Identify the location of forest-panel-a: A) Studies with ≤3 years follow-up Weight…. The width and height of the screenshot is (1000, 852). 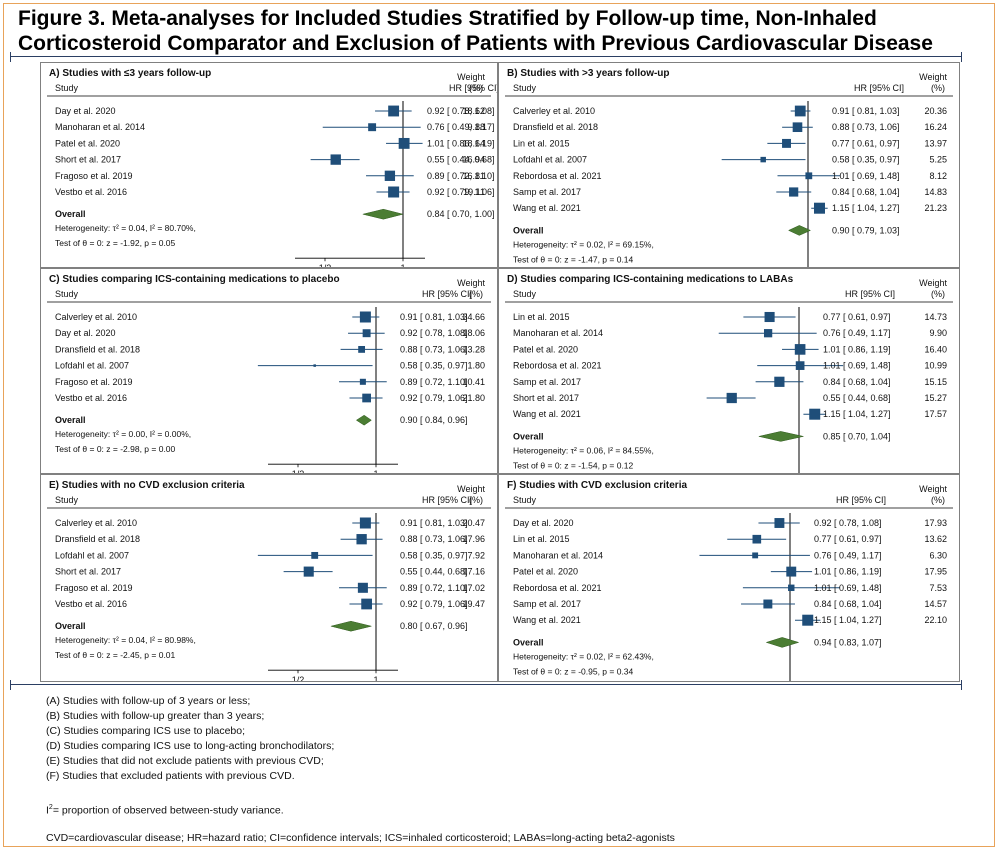
(269, 165).